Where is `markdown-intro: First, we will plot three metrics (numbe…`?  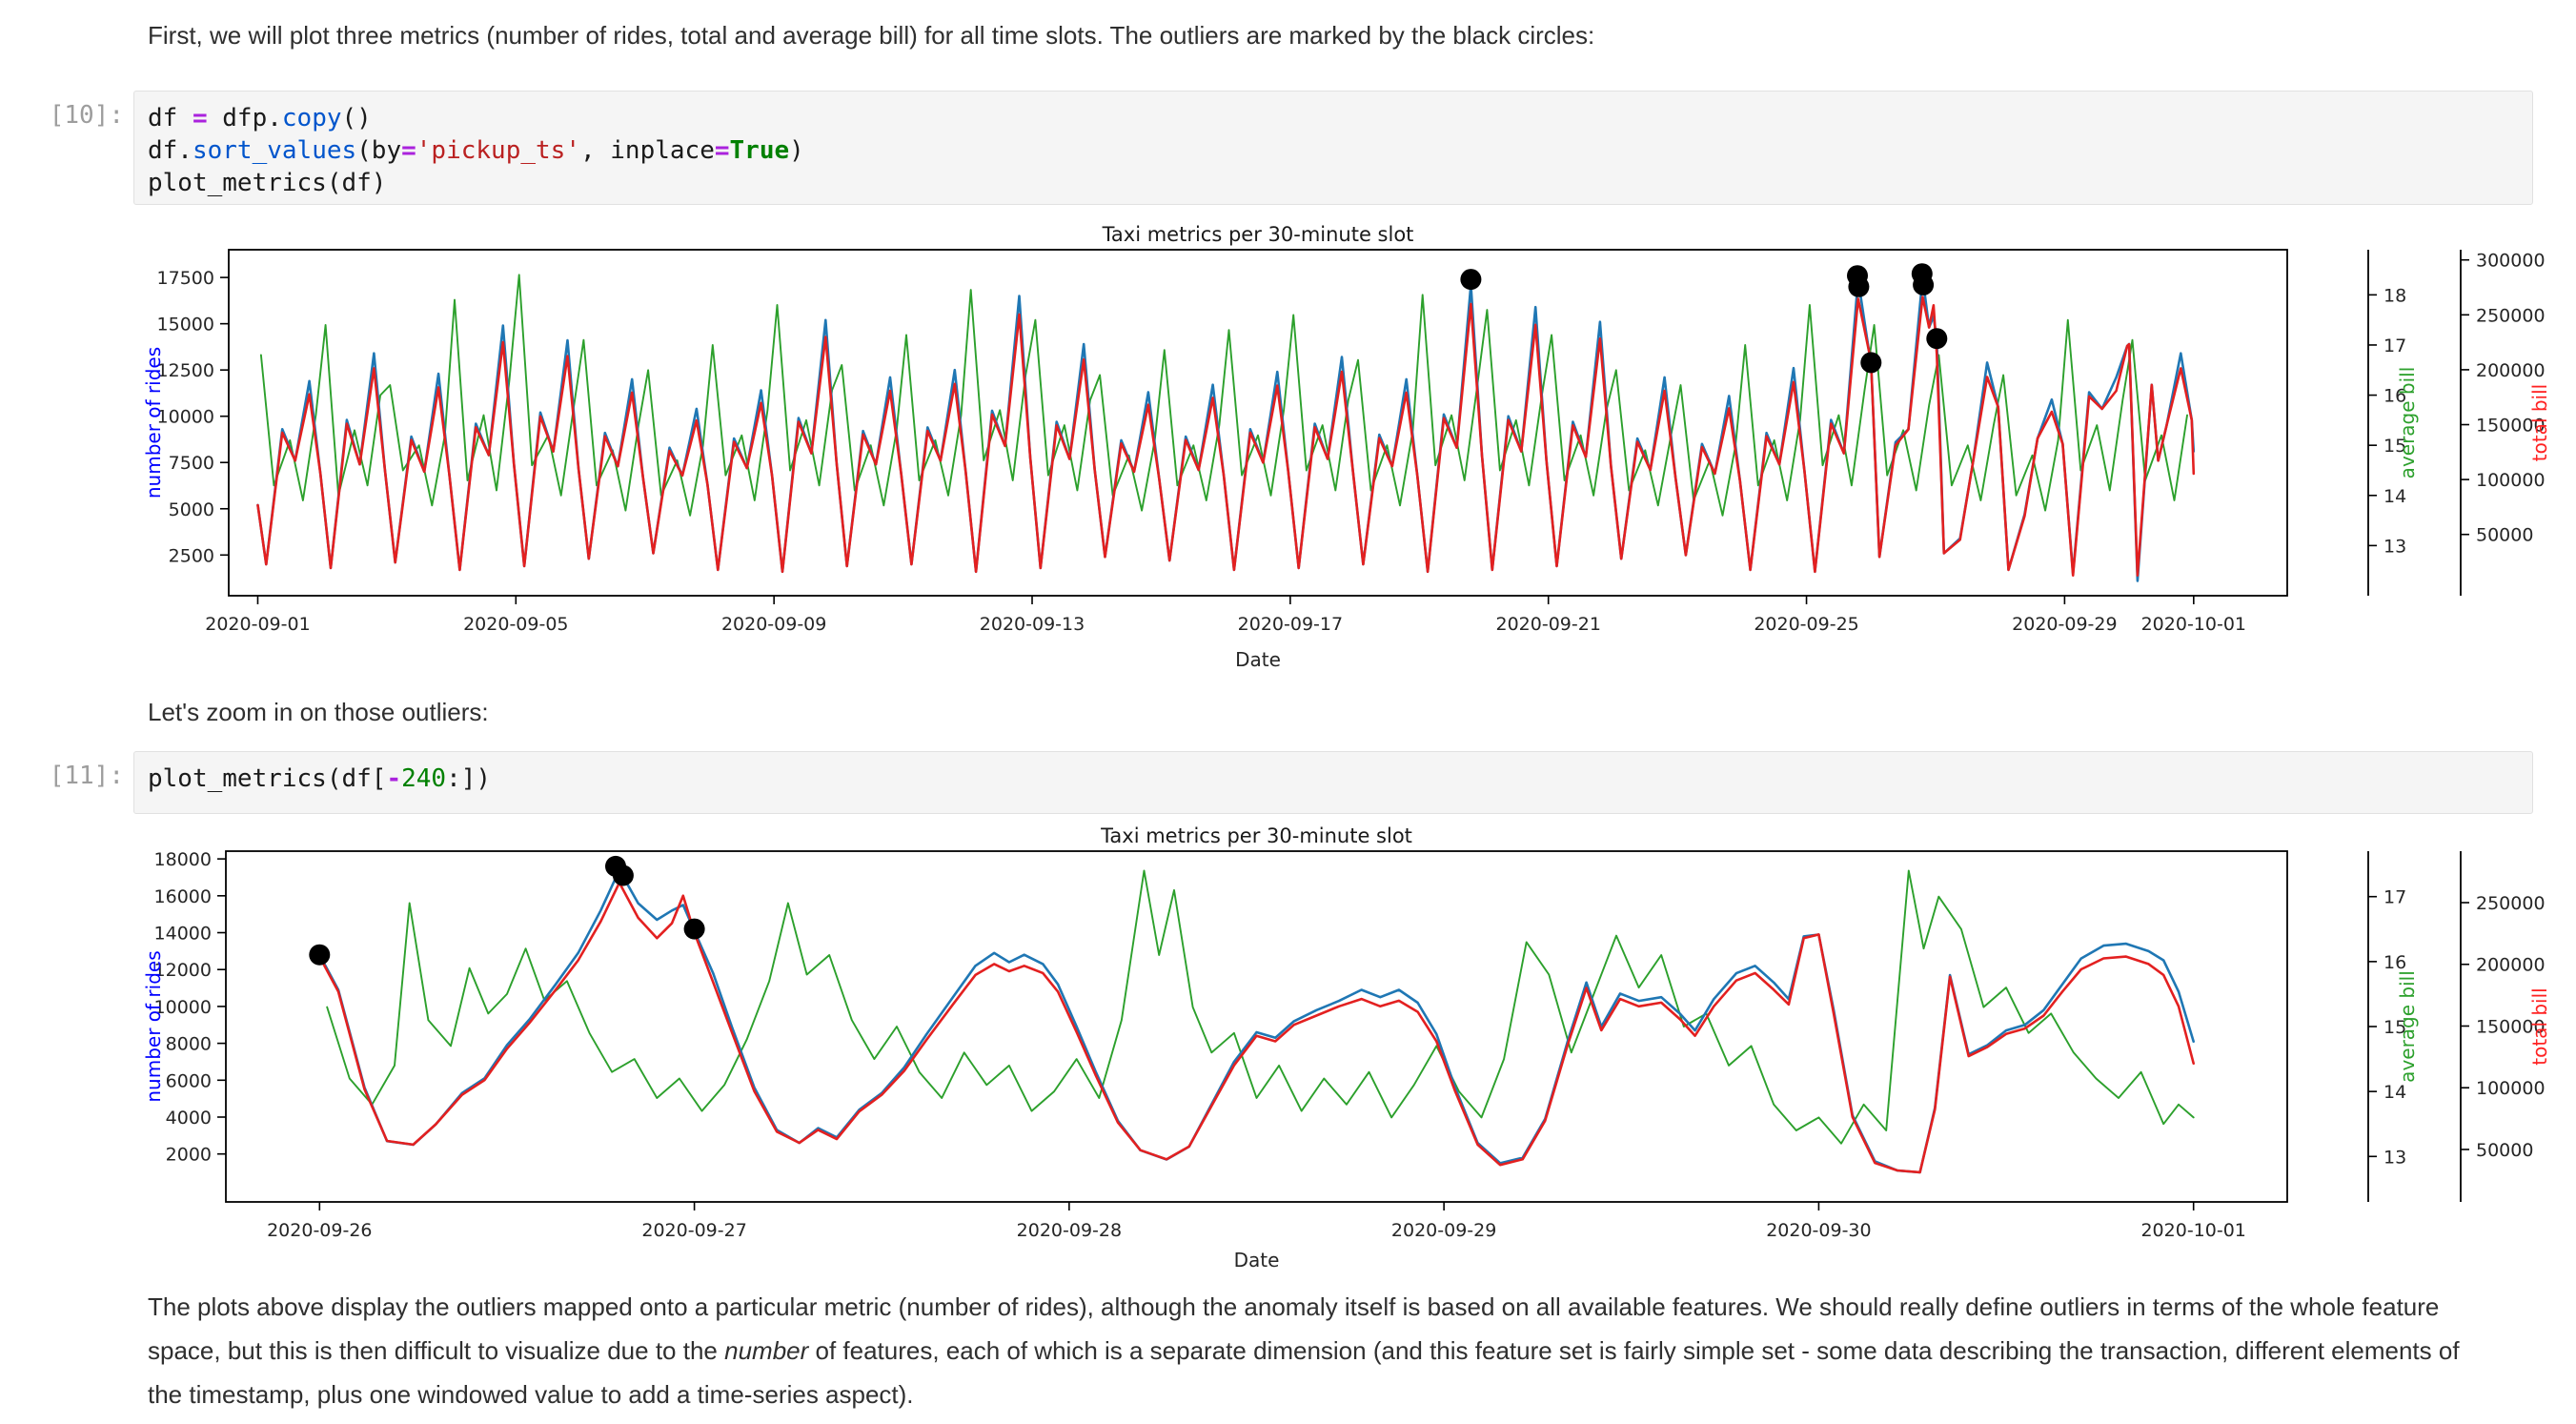 markdown-intro: First, we will plot three metrics (numbe… is located at coordinates (871, 35).